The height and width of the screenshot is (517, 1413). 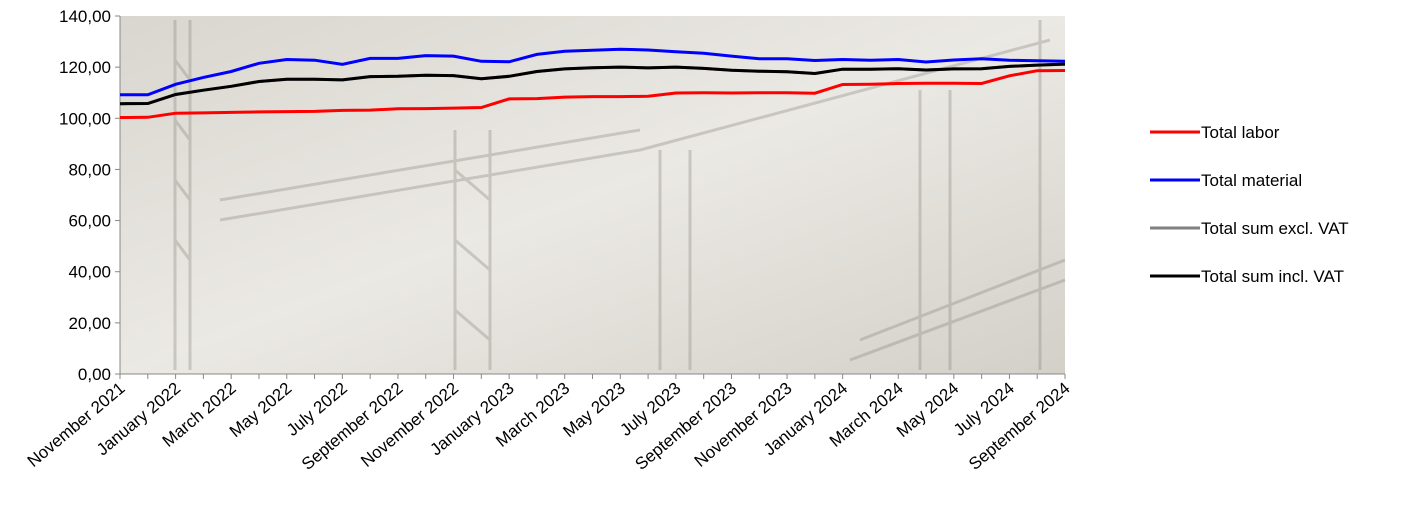 What do you see at coordinates (89, 169) in the screenshot?
I see `y-tick-label: 80,00` at bounding box center [89, 169].